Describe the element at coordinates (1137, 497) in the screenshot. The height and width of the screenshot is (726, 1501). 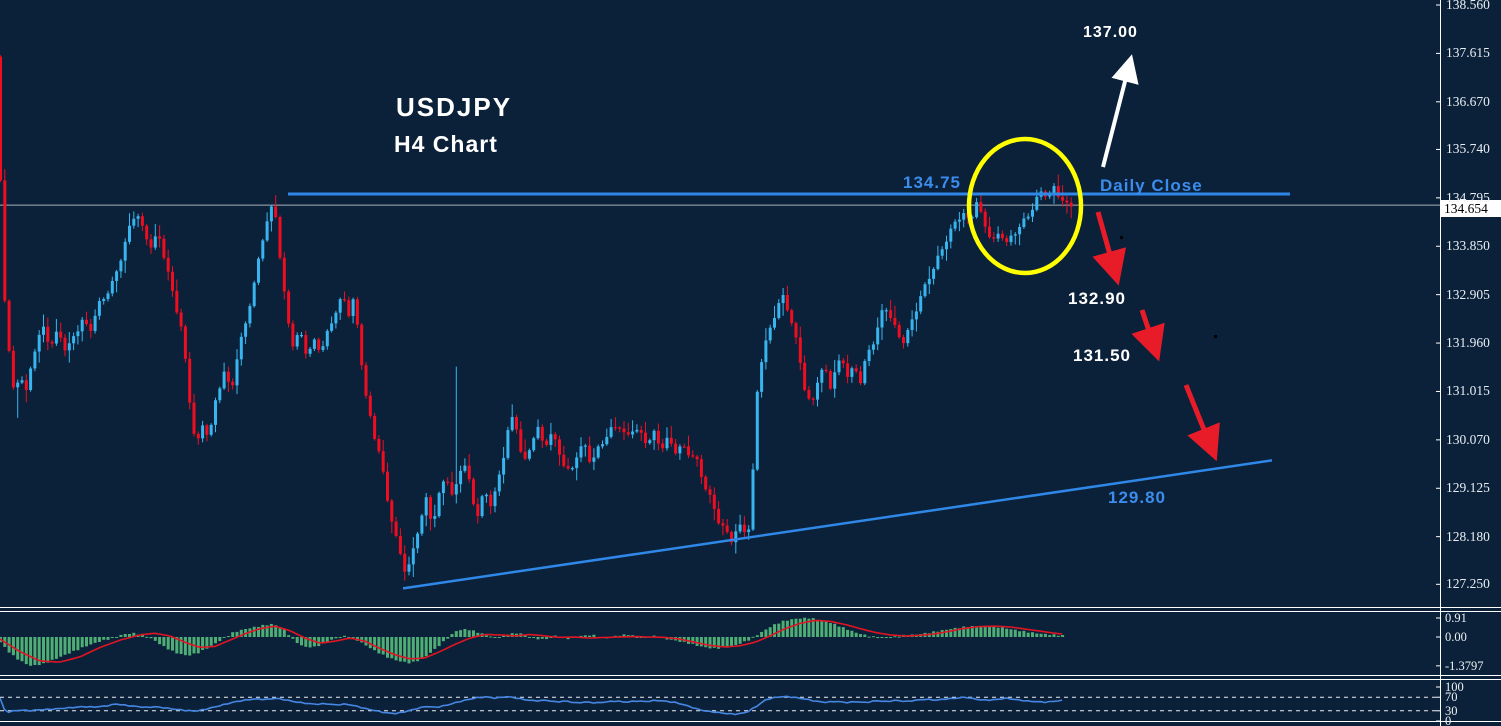
I see `trendline-price-label: 129.80` at that location.